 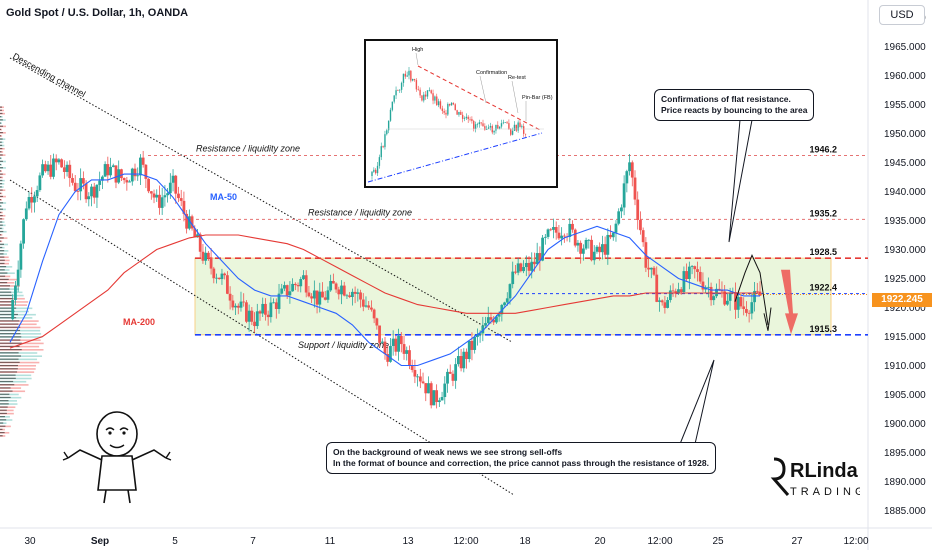 What do you see at coordinates (117, 457) in the screenshot?
I see `shrug-meme-image` at bounding box center [117, 457].